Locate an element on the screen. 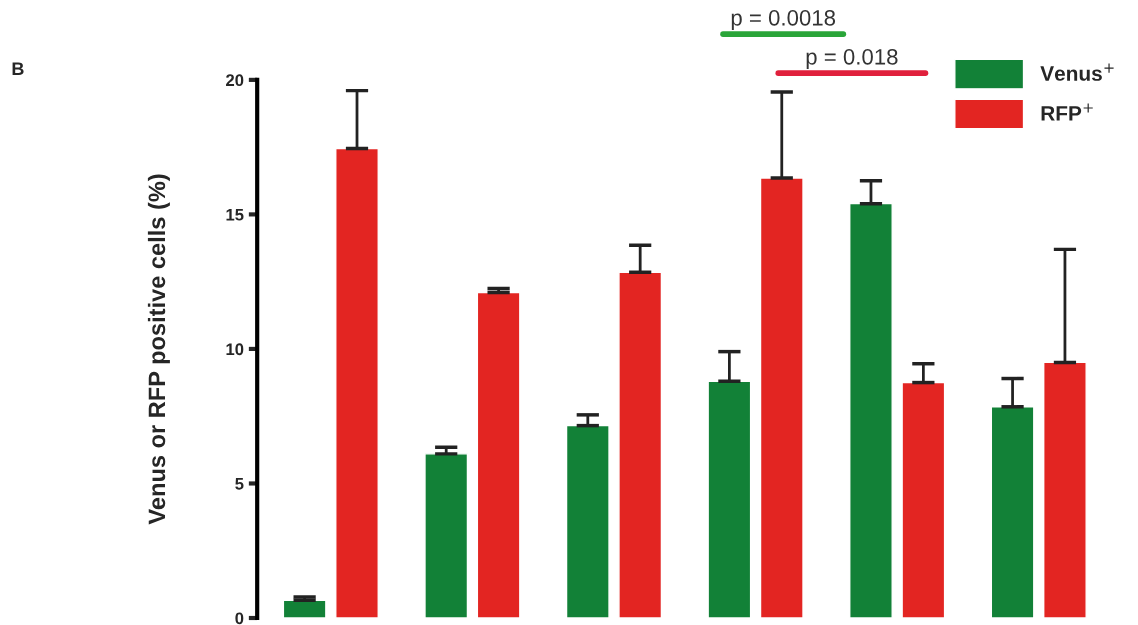  y-tick-label: 5 is located at coordinates (239, 484).